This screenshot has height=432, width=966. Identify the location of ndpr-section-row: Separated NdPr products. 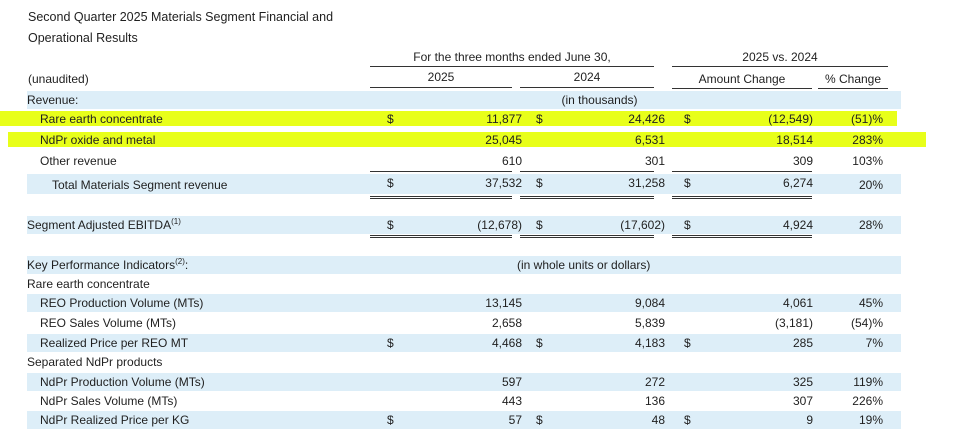
(464, 362).